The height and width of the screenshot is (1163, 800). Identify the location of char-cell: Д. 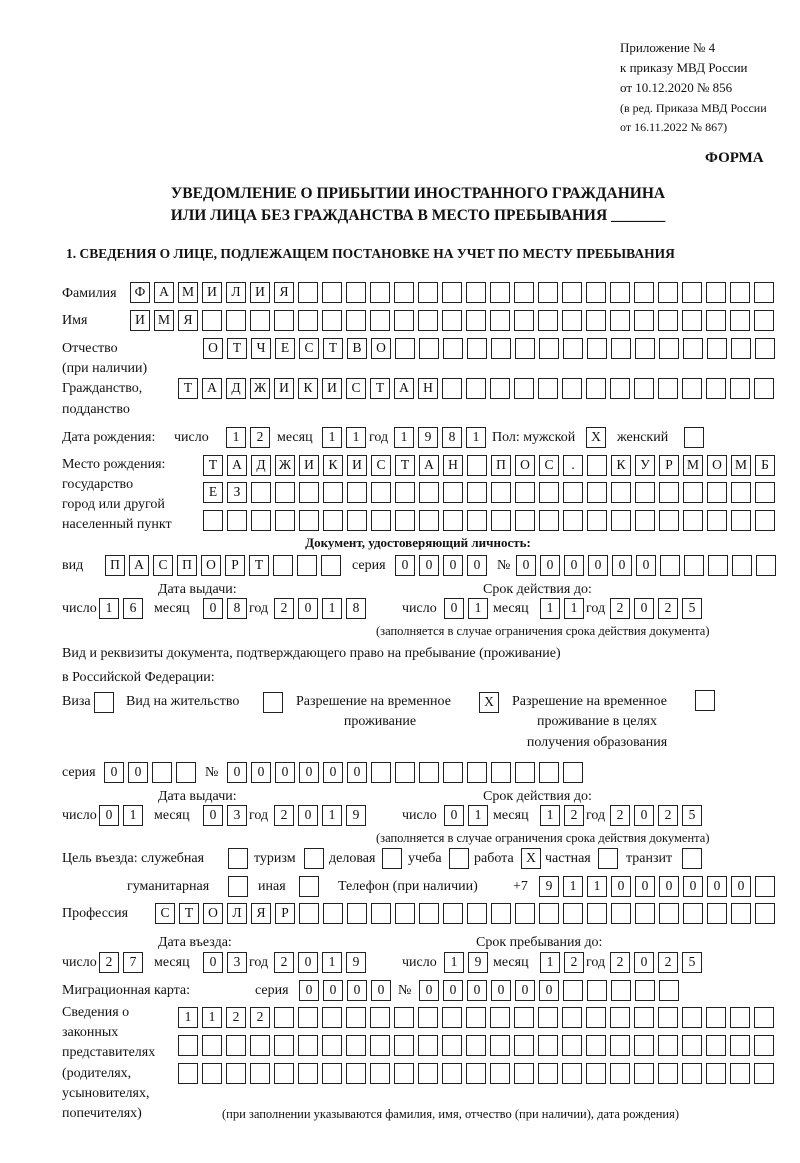
(236, 388).